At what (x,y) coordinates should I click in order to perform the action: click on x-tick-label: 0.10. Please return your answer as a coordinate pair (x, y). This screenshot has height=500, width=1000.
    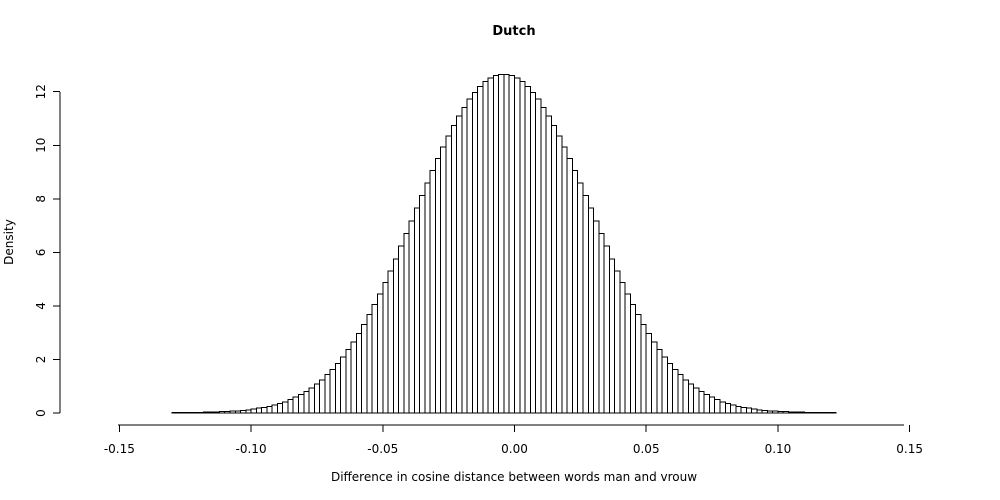
    Looking at the image, I should click on (778, 449).